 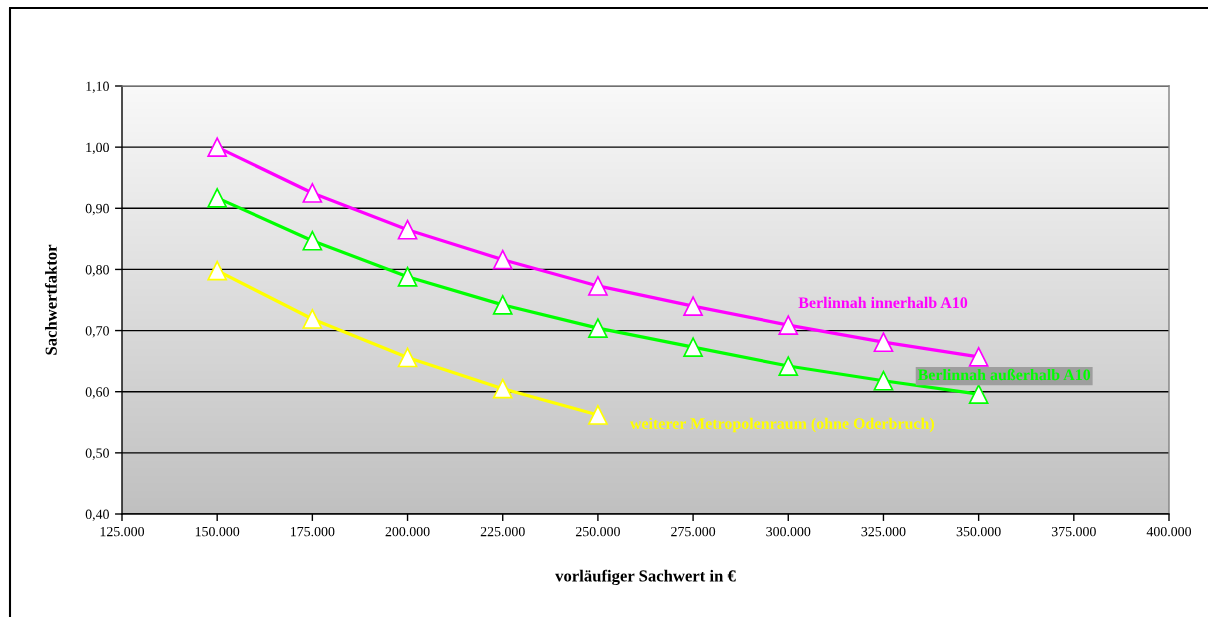 What do you see at coordinates (97, 393) in the screenshot?
I see `y-tick-label: 0,60` at bounding box center [97, 393].